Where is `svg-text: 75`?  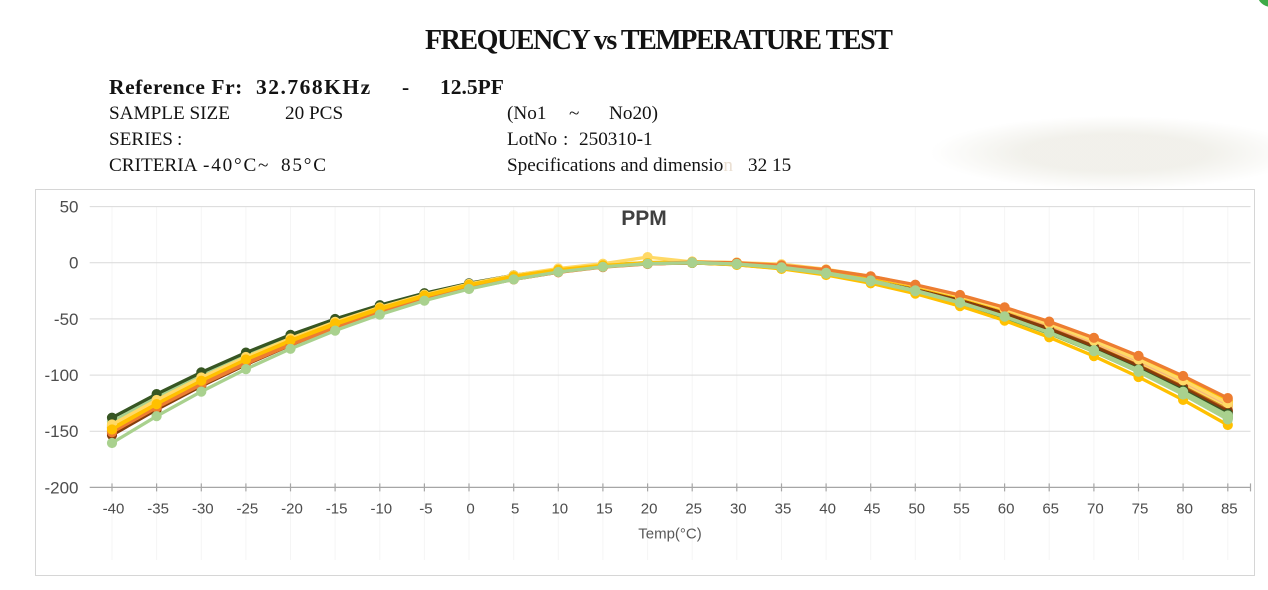 svg-text: 75 is located at coordinates (1140, 509).